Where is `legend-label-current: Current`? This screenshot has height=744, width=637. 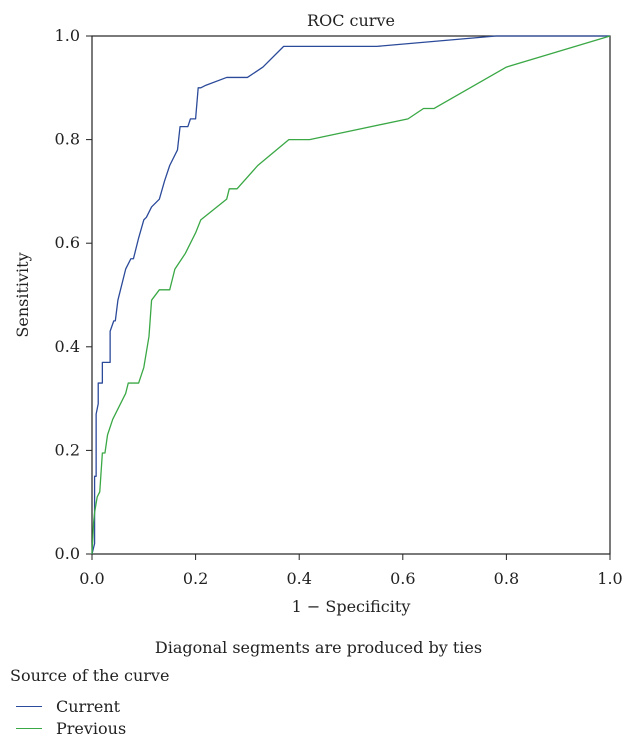 legend-label-current: Current is located at coordinates (88, 706).